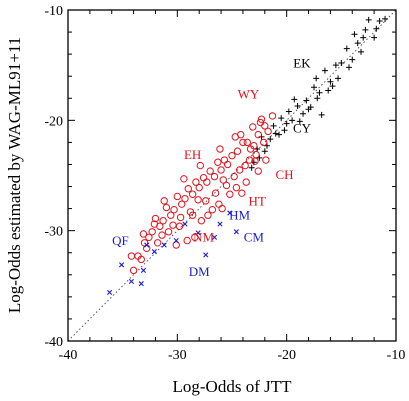 This screenshot has height=401, width=409. What do you see at coordinates (53, 342) in the screenshot?
I see `y-tick-label: -40` at bounding box center [53, 342].